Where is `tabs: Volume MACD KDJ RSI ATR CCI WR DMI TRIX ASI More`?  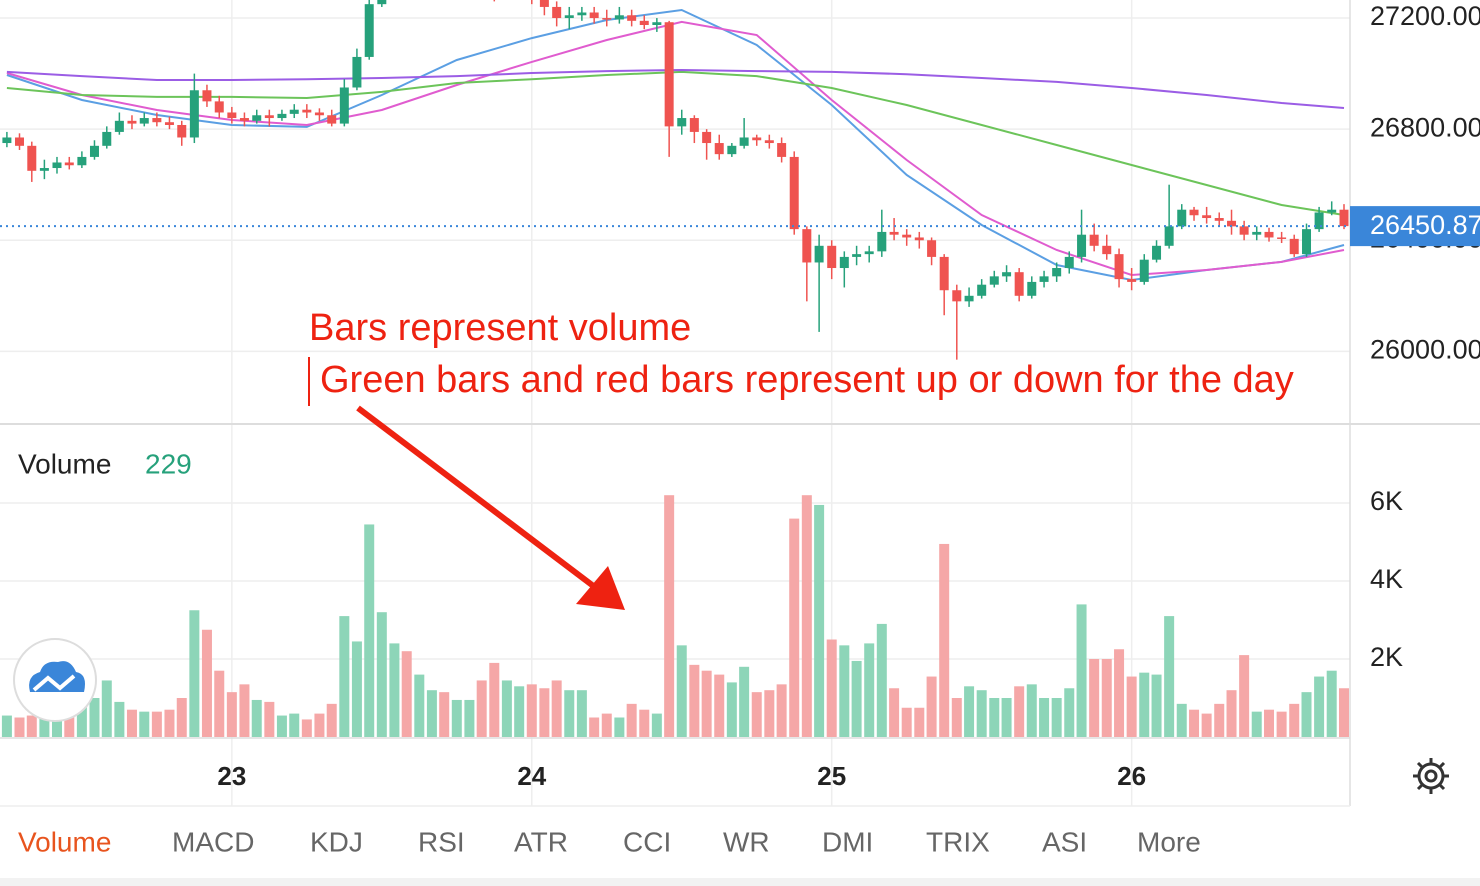
tabs: Volume MACD KDJ RSI ATR CCI WR DMI TRIX ASI More is located at coordinates (609, 841).